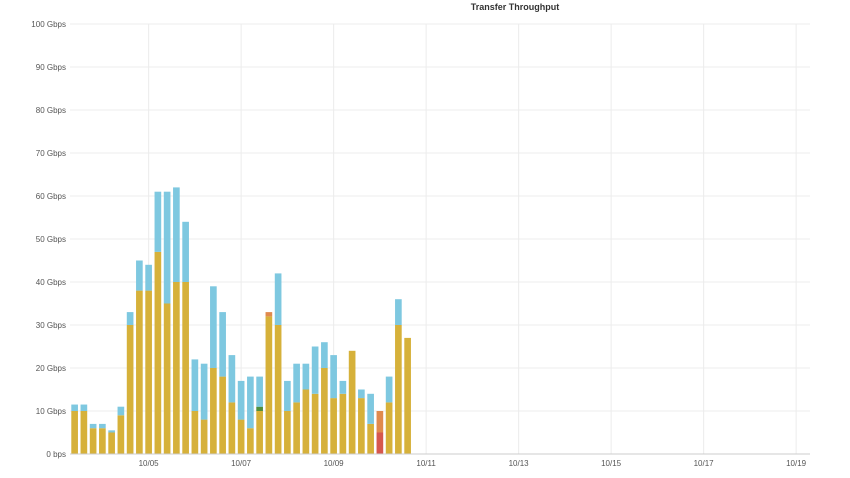 This screenshot has width=850, height=478. What do you see at coordinates (796, 463) in the screenshot?
I see `x-tick-label: 10/19` at bounding box center [796, 463].